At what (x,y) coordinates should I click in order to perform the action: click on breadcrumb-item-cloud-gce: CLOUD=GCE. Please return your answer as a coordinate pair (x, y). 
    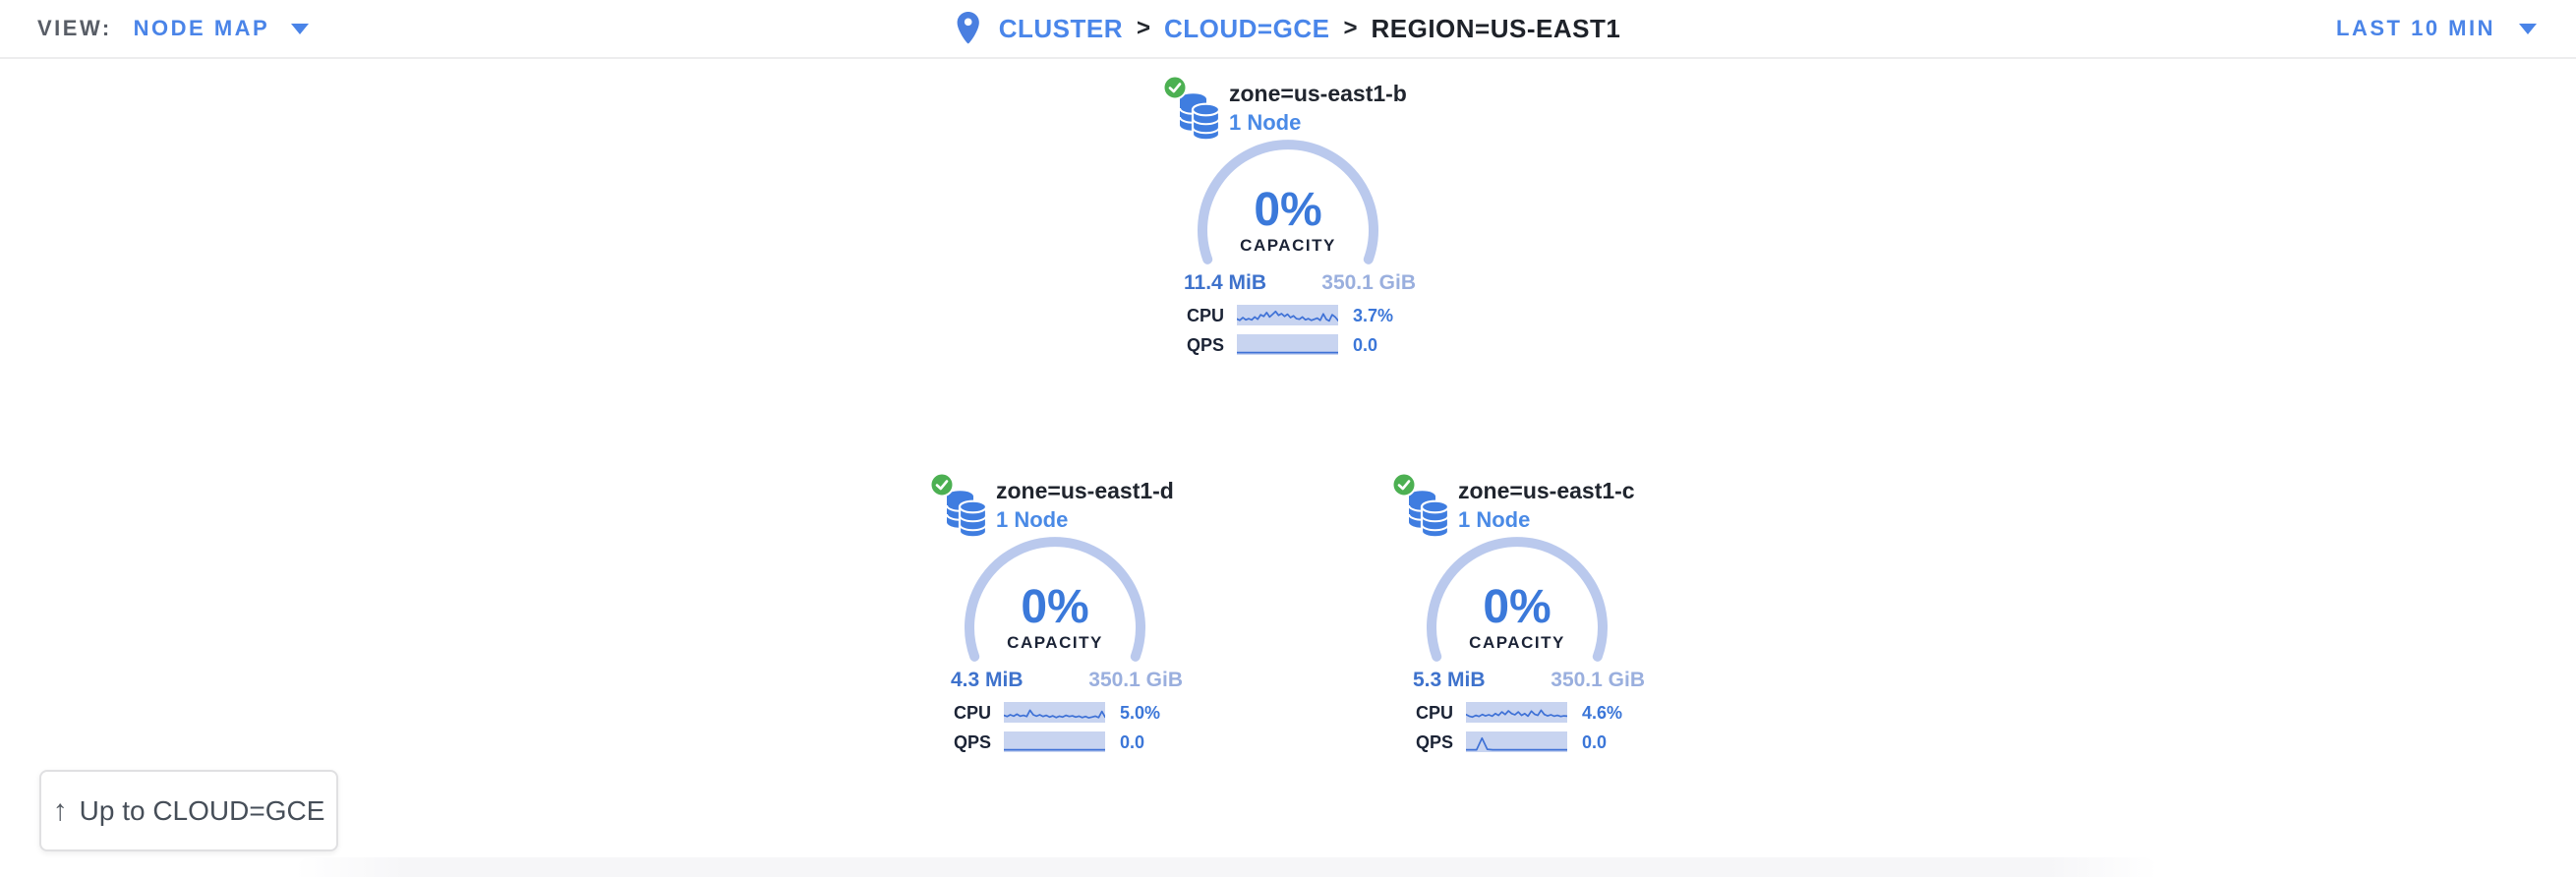
    Looking at the image, I should click on (1246, 28).